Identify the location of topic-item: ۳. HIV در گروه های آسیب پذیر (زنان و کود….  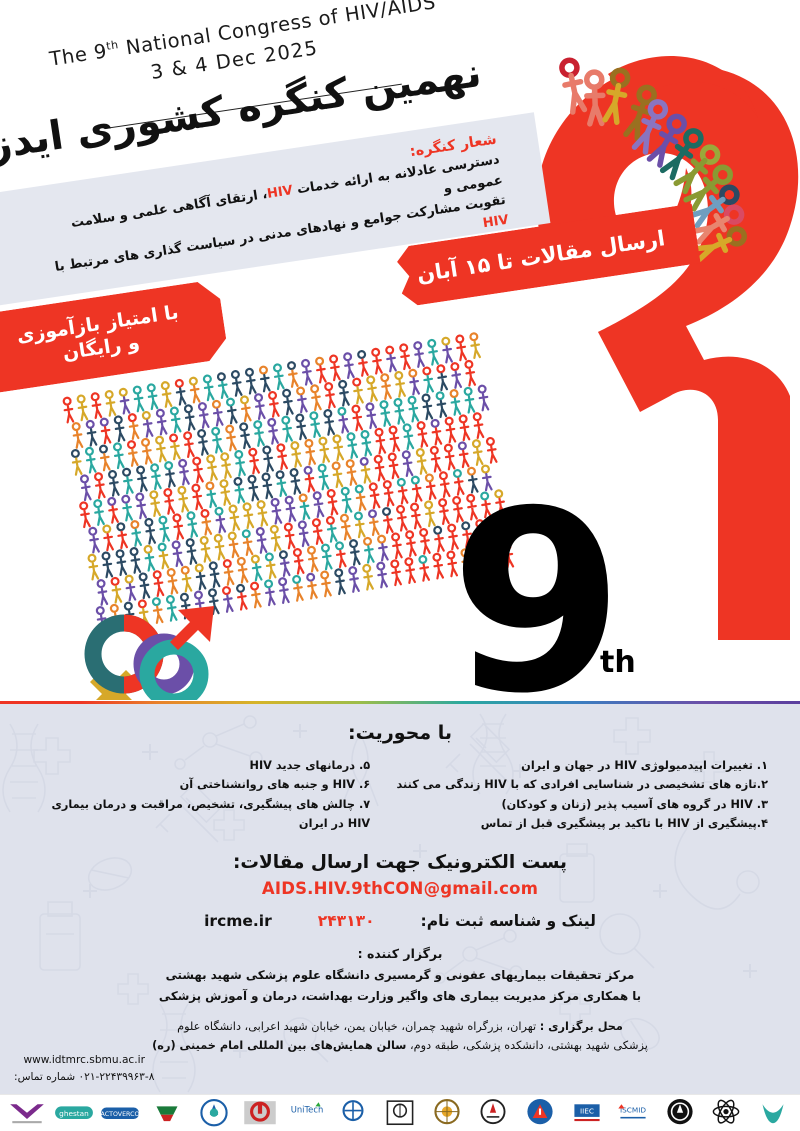
(635, 804).